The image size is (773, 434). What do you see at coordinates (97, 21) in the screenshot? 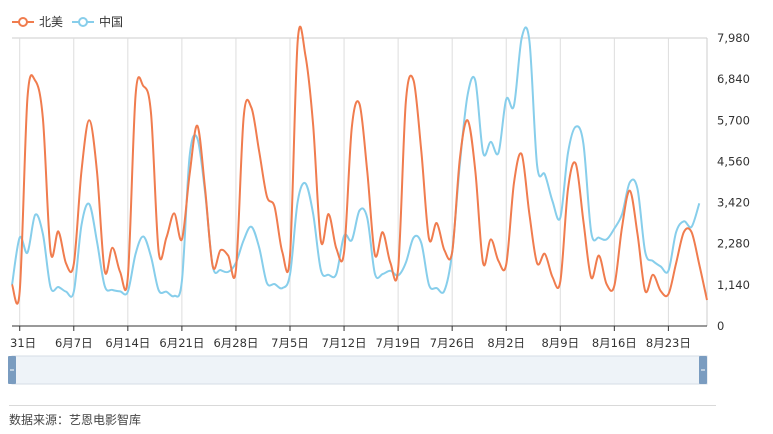
I see `legend-item-china: 中国` at bounding box center [97, 21].